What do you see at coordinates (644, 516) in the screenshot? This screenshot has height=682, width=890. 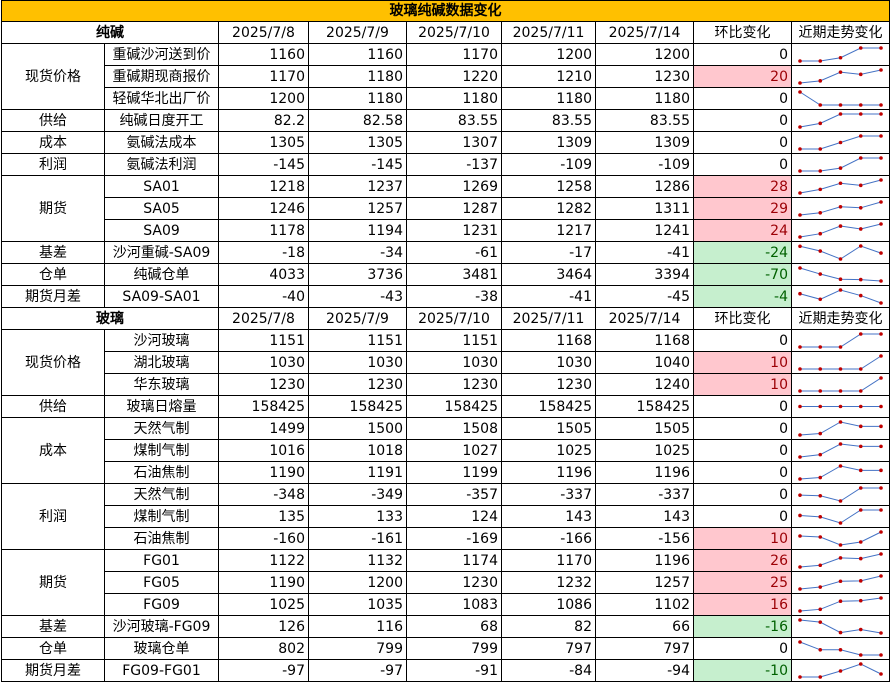 I see `value-cell: 143` at bounding box center [644, 516].